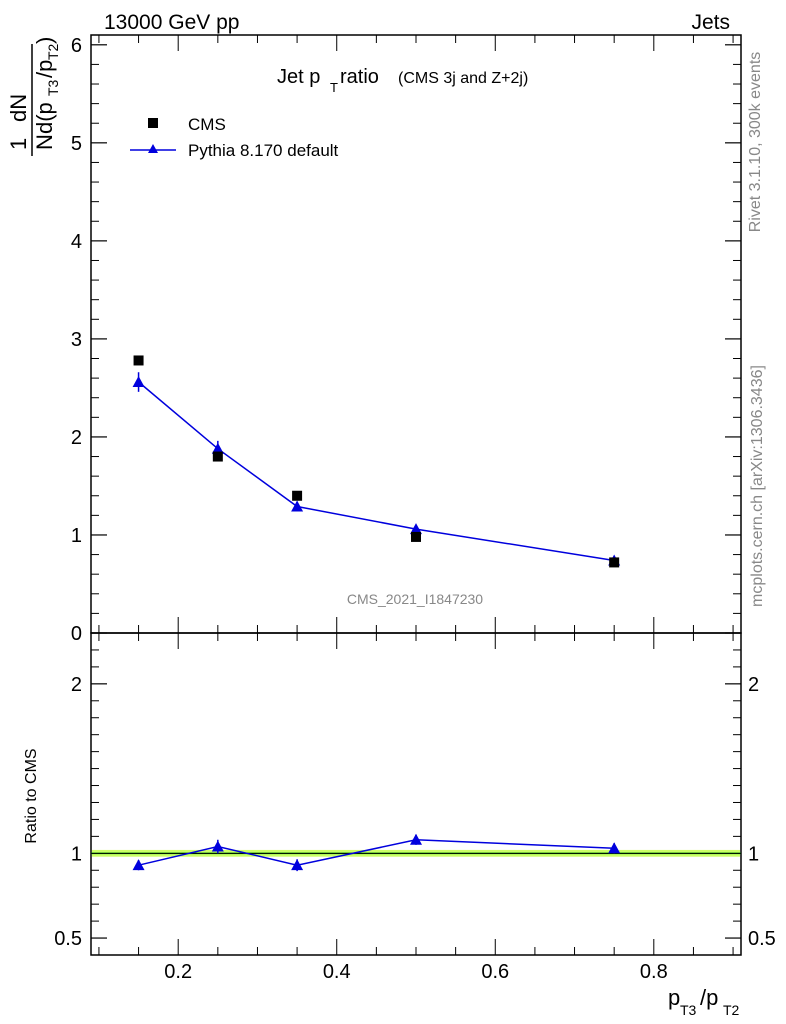 This screenshot has width=786, height=1024. I want to click on ylabel-sub-t2: T2, so click(53, 51).